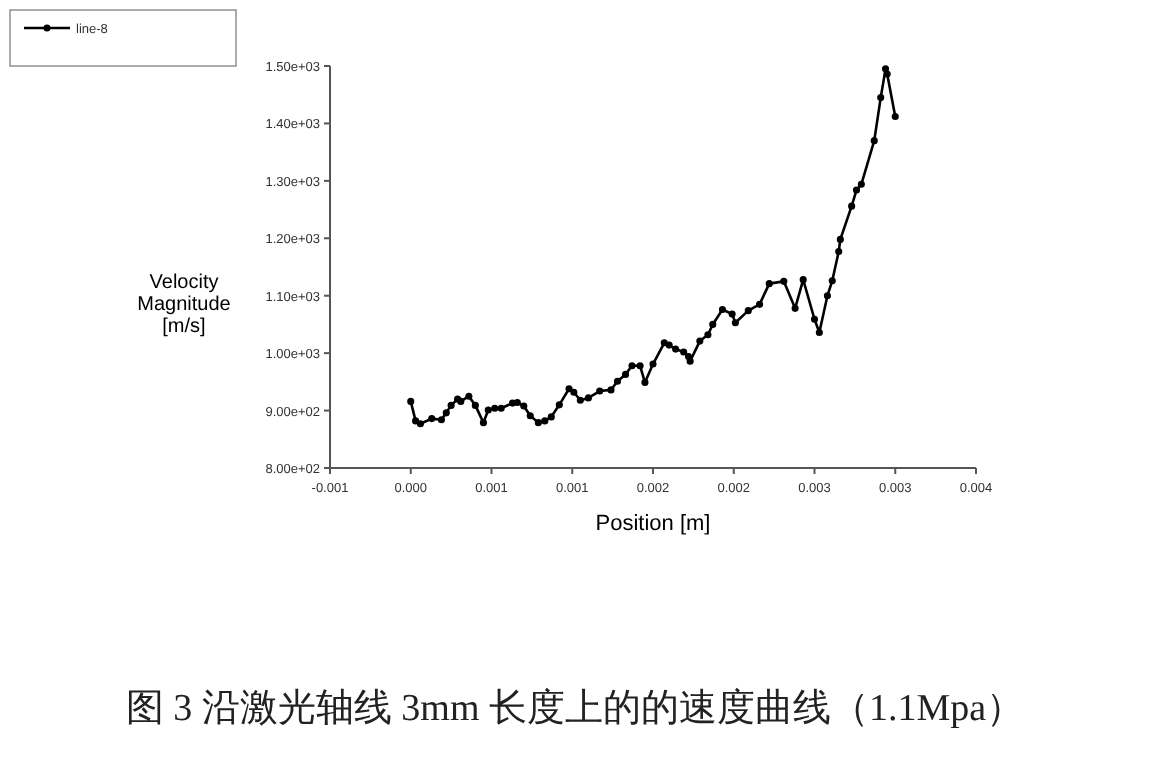  Describe the element at coordinates (653, 524) in the screenshot. I see `x-axis-title: Position [m]` at that location.